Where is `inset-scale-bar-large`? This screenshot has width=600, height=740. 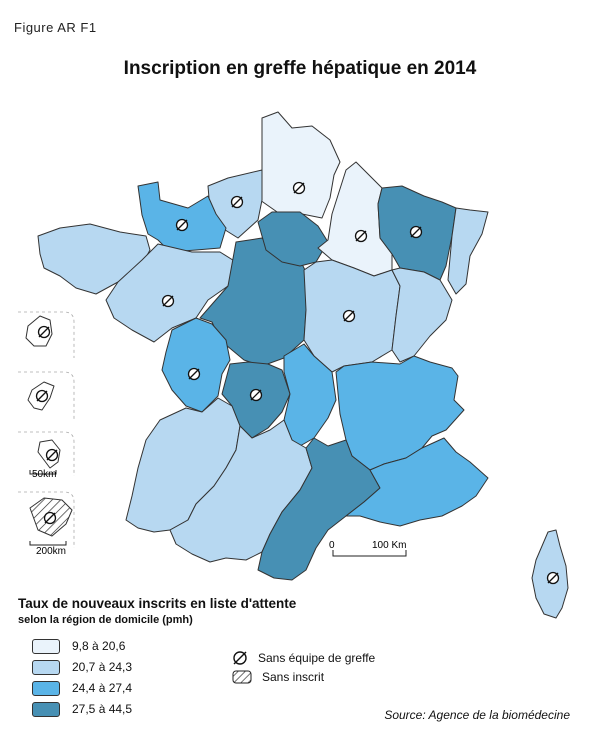 inset-scale-bar-large is located at coordinates (48, 543).